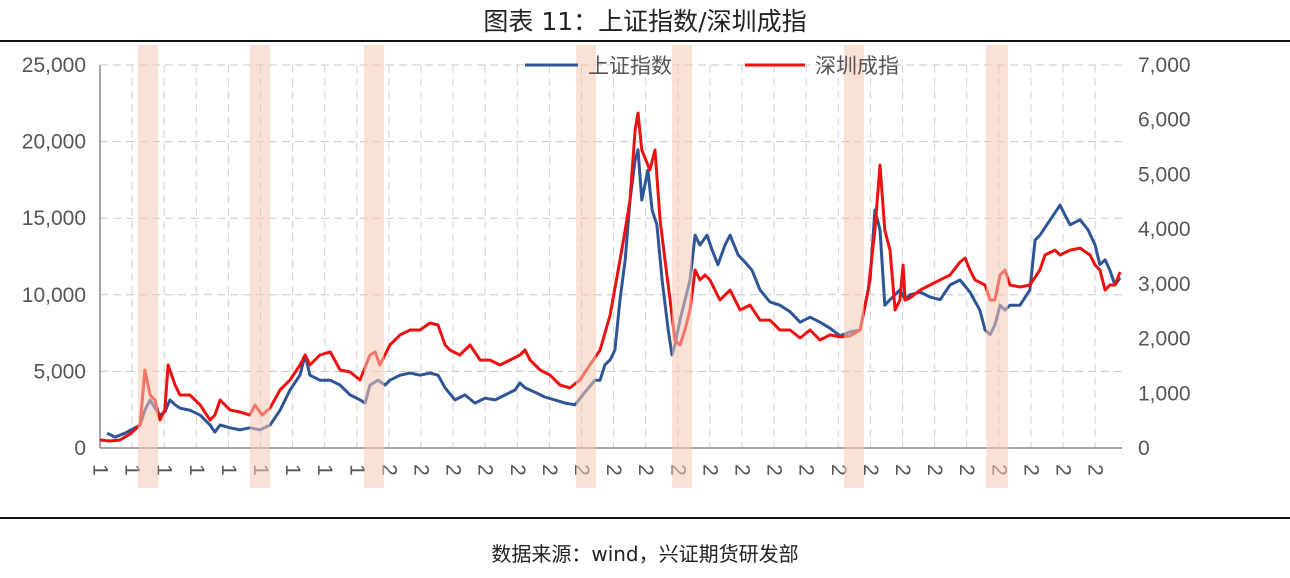 This screenshot has height=578, width=1290. I want to click on y-left-tick-label: 25,000, so click(54, 65).